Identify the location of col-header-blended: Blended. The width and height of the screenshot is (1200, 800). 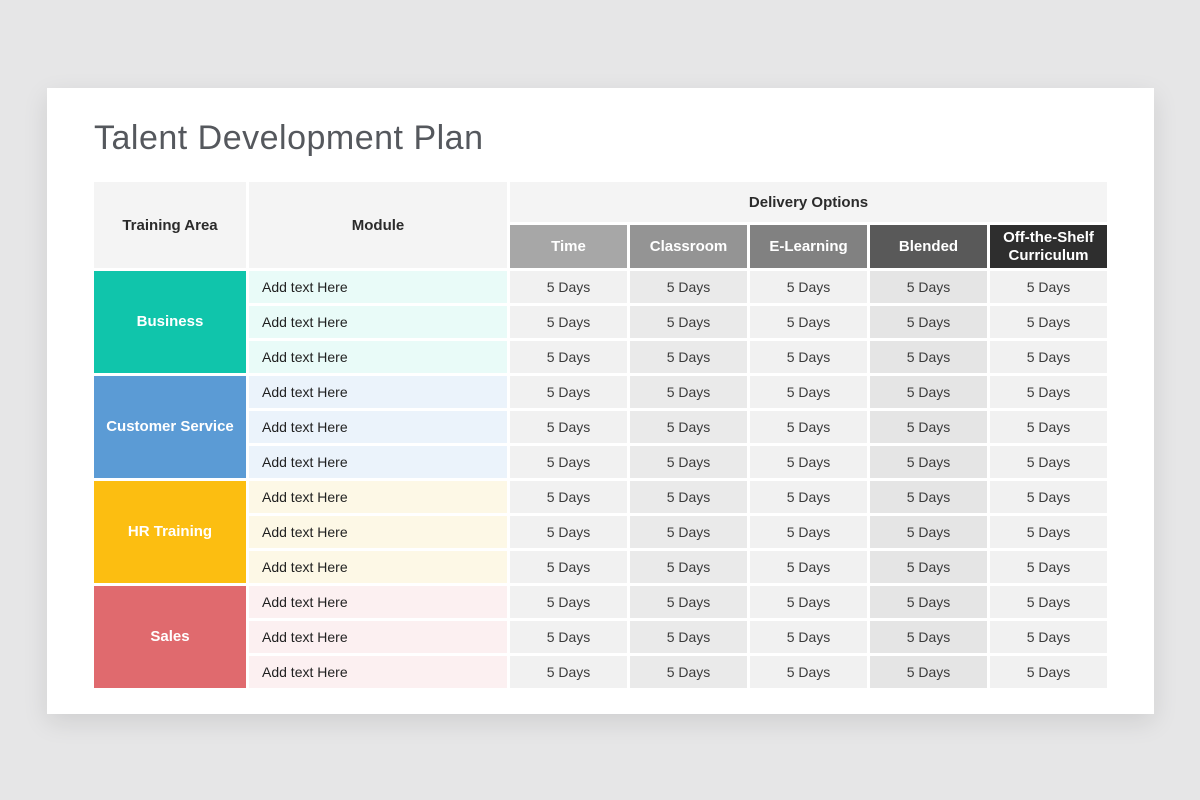
(928, 246).